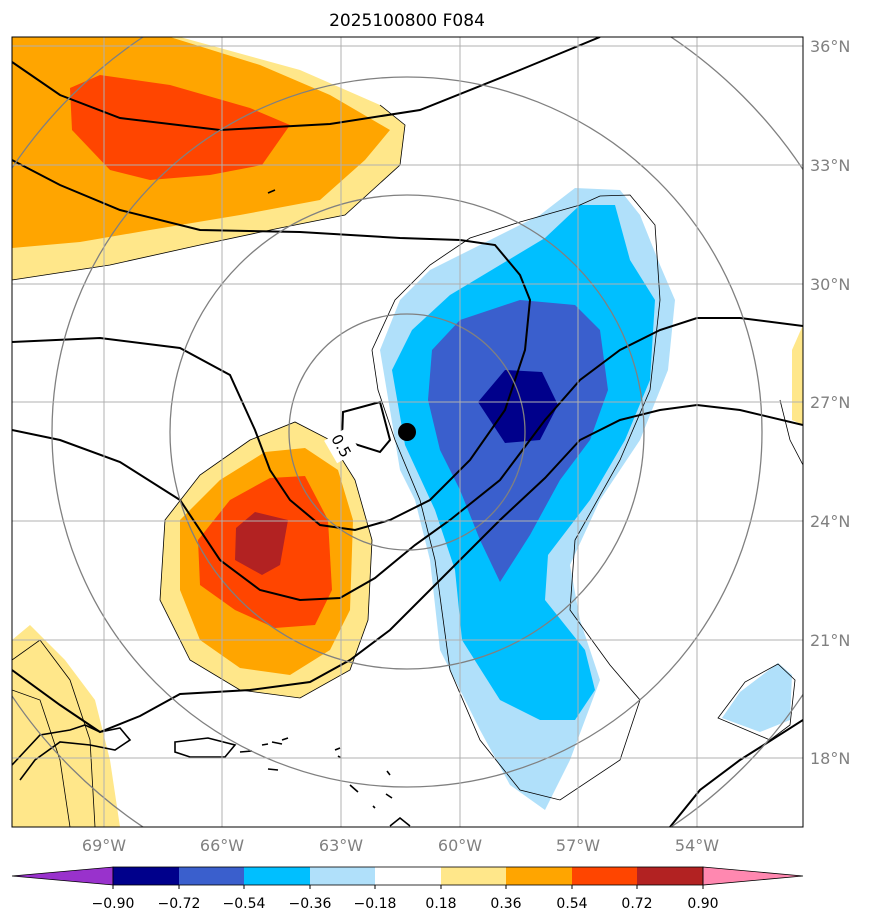 Image resolution: width=873 pixels, height=924 pixels. Describe the element at coordinates (310, 904) in the screenshot. I see `colorbar-tick: −0.36` at that location.